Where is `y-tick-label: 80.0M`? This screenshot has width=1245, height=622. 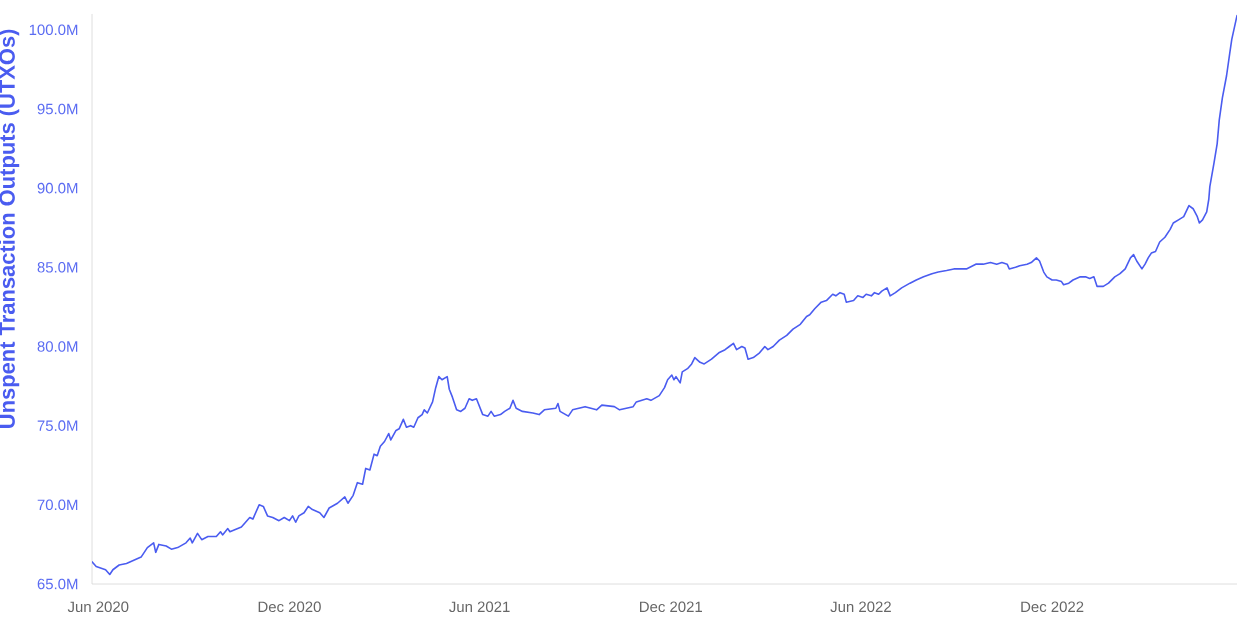 y-tick-label: 80.0M is located at coordinates (57, 346).